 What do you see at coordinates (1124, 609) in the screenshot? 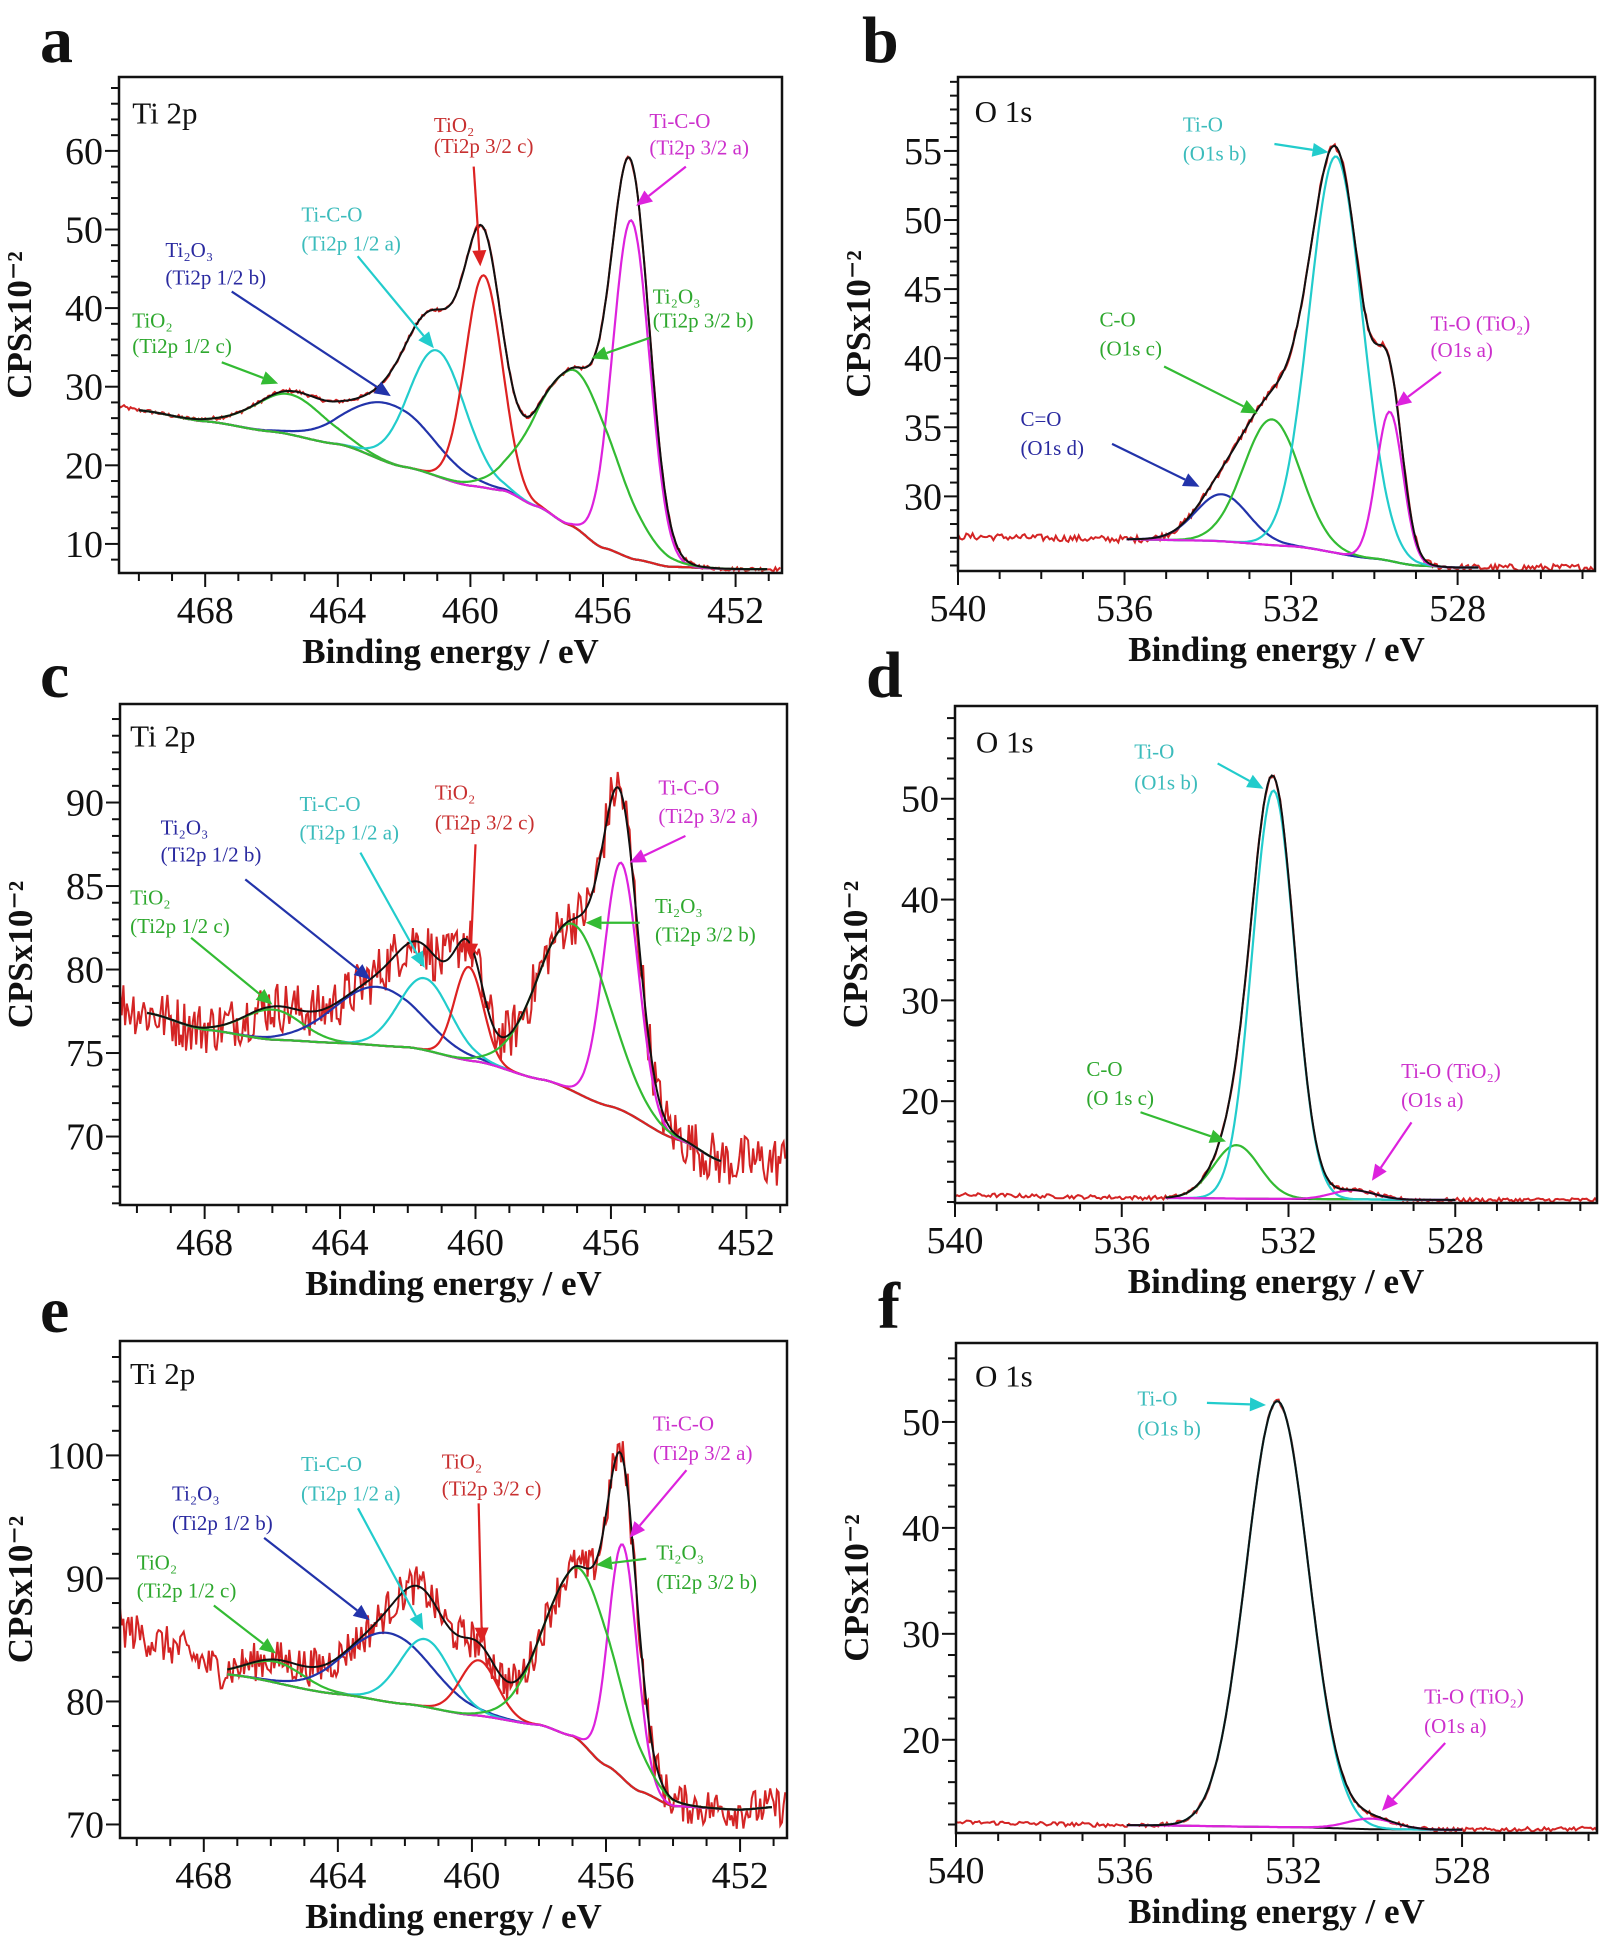
I see `x-tick-label: 536` at bounding box center [1124, 609].